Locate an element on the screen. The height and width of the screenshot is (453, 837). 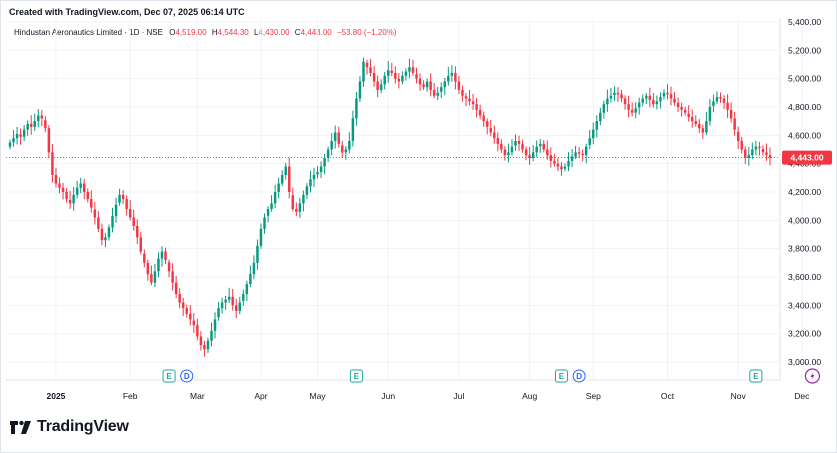
y-tick-label: 3,400.00 is located at coordinates (804, 305).